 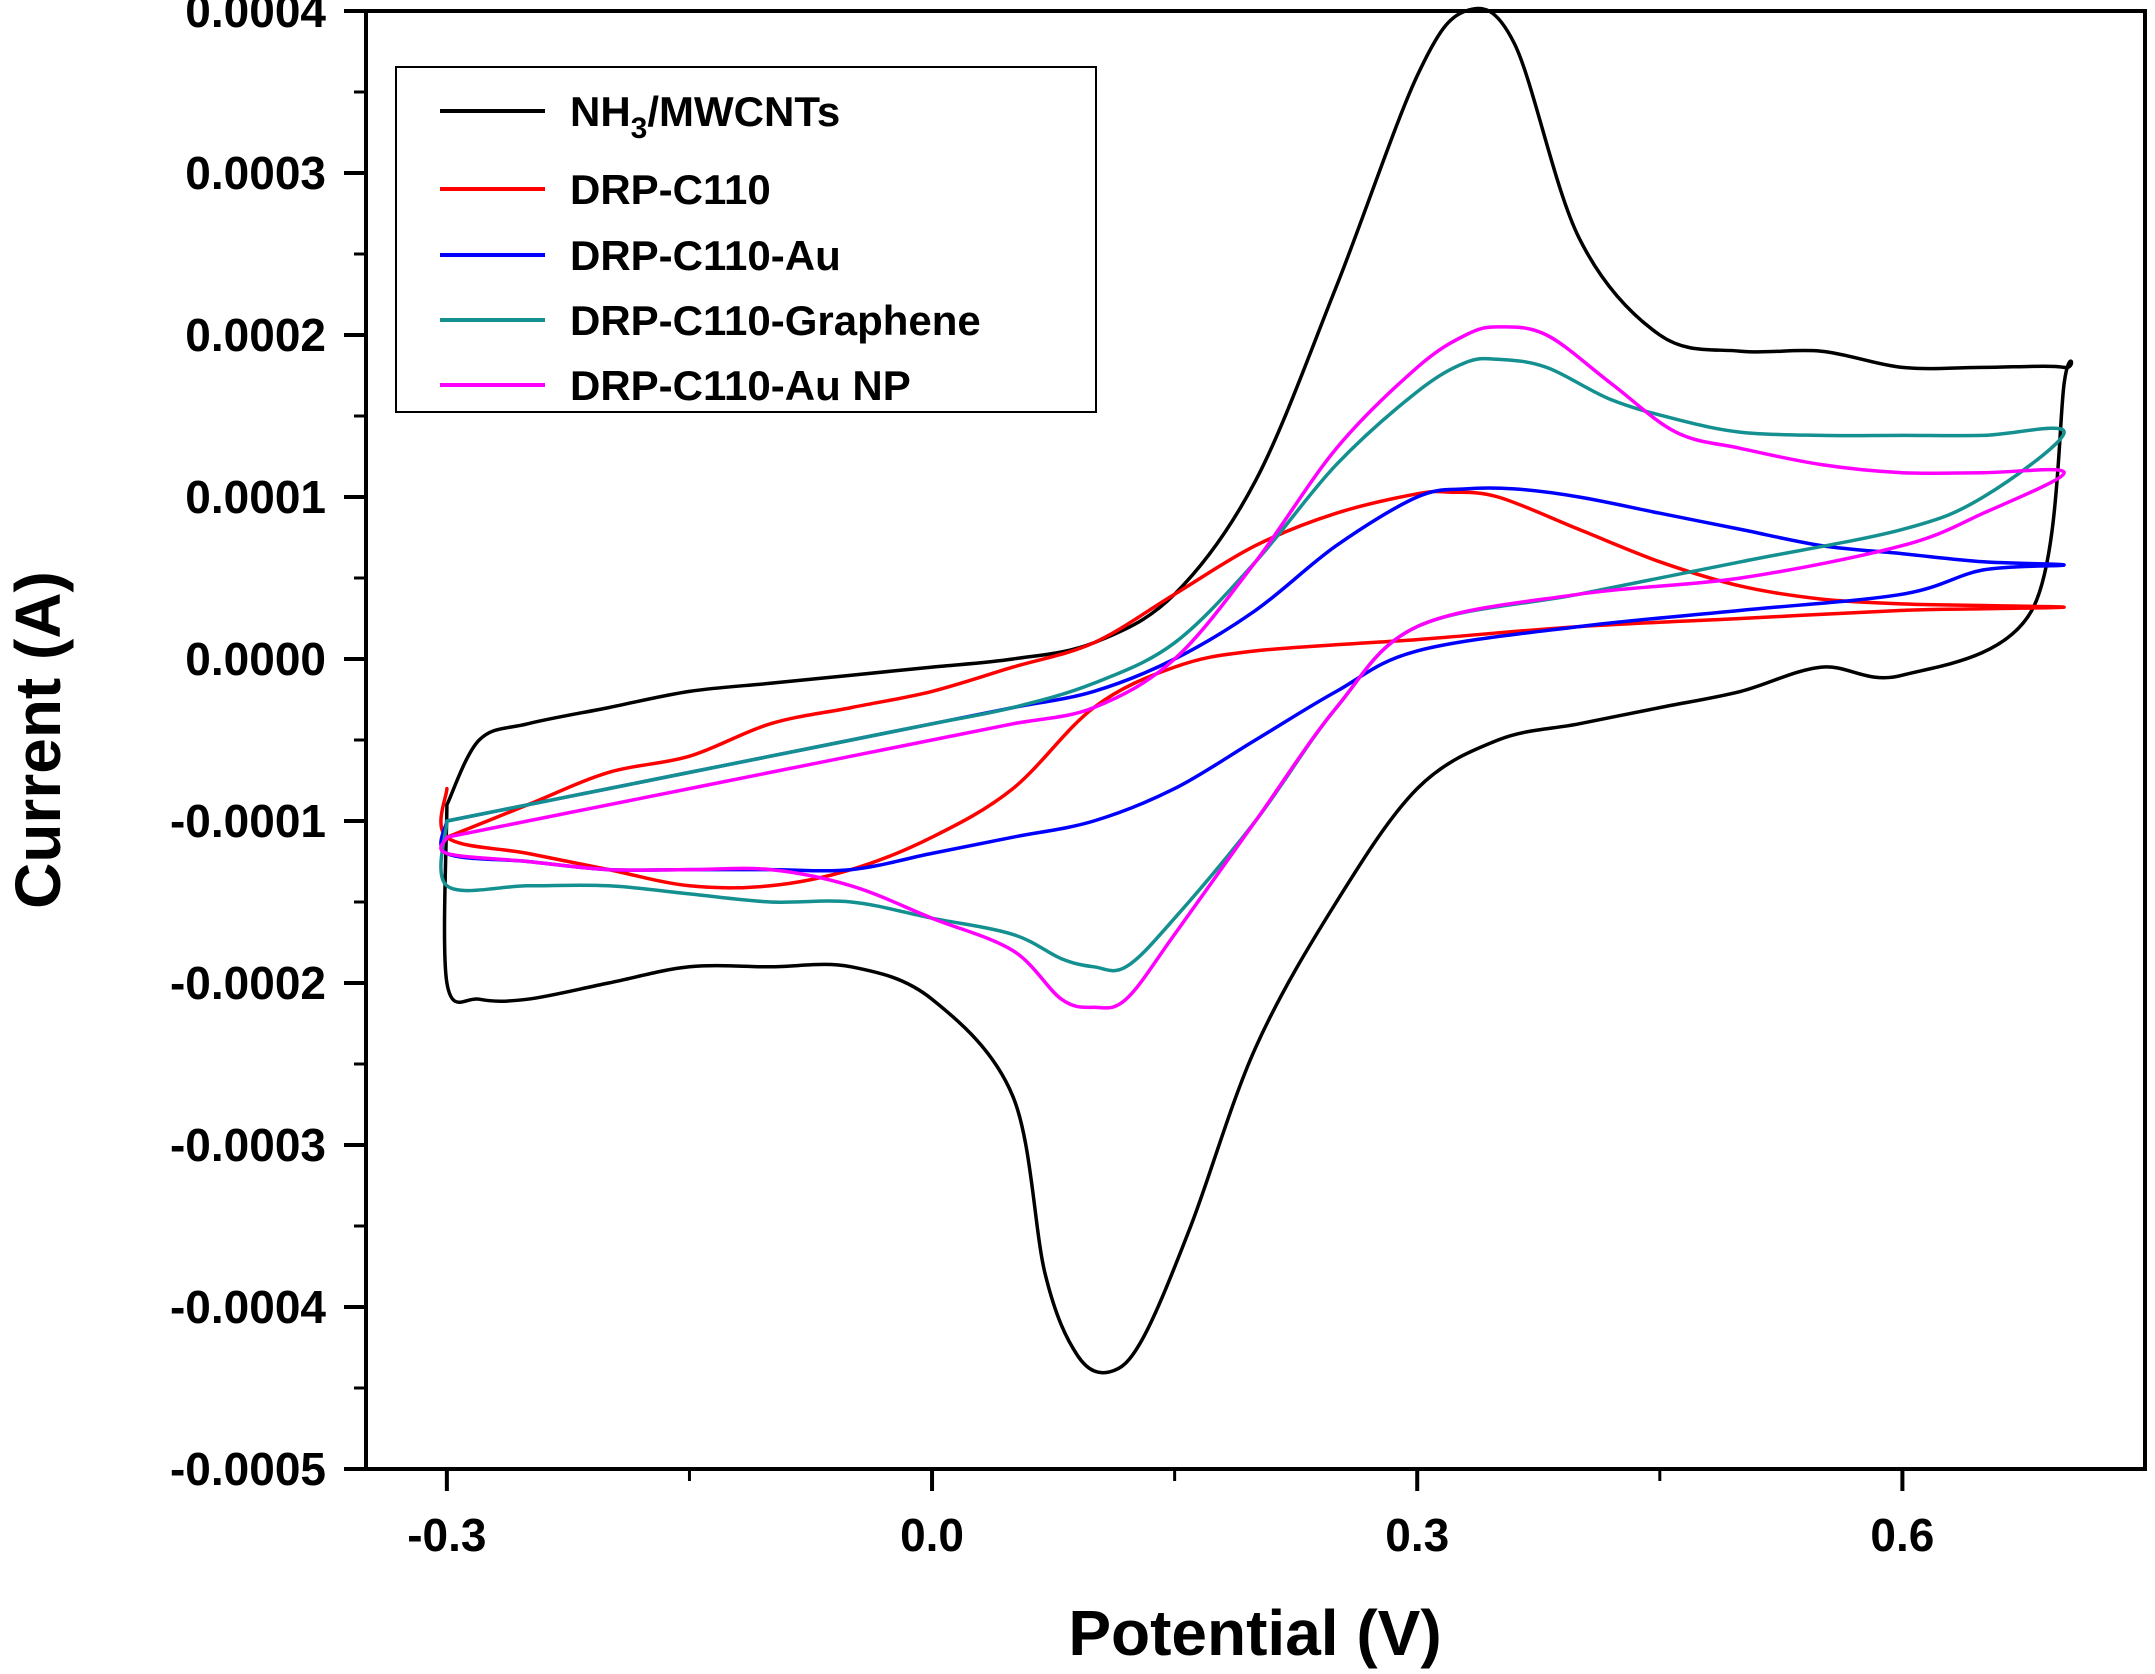 I want to click on legend-label-nh3-rest: /MWCNTs, so click(x=743, y=111).